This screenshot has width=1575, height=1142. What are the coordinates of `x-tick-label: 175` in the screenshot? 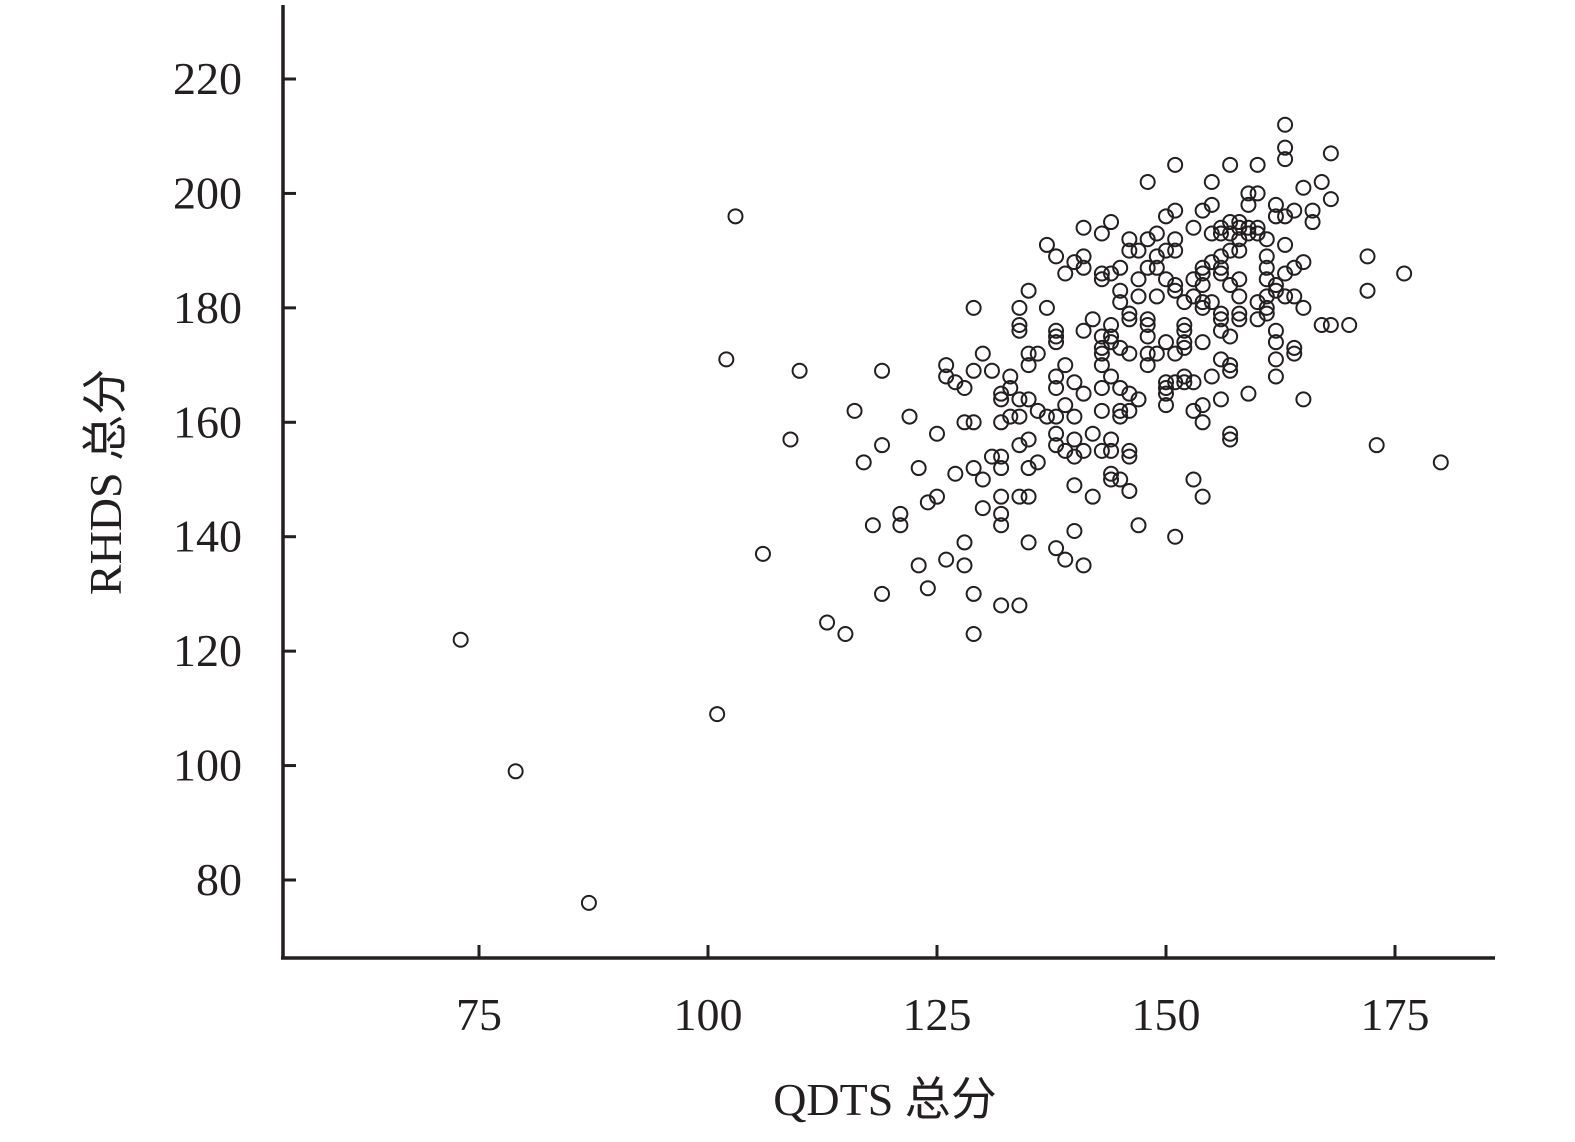 It's located at (1395, 1014).